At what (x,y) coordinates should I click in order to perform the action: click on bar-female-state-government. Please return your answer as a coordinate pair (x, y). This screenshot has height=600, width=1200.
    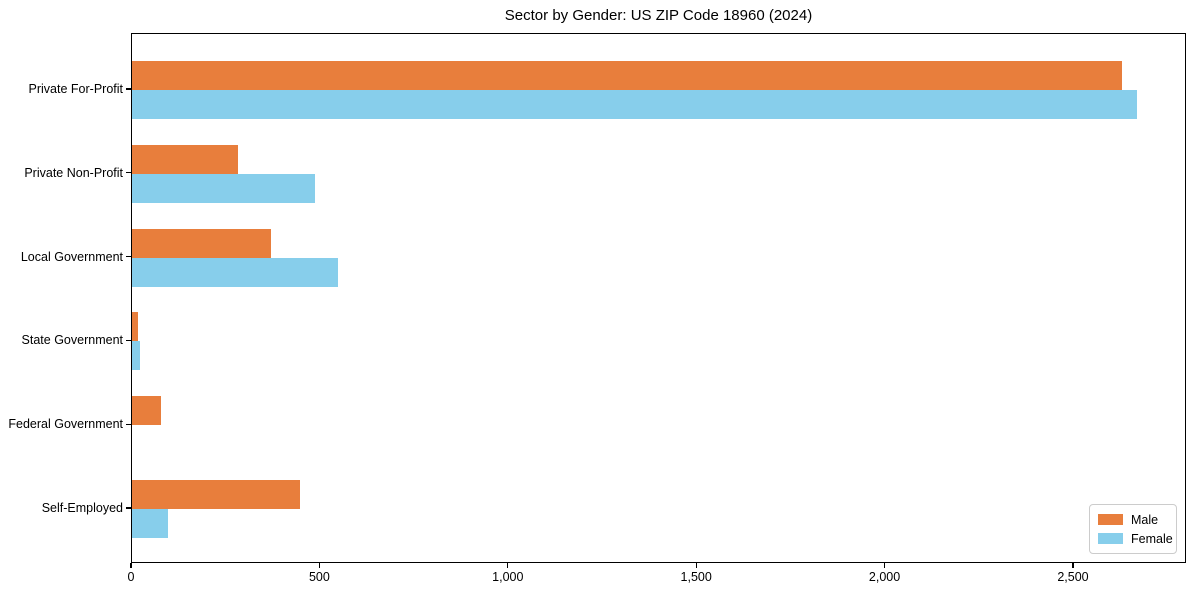
    Looking at the image, I should click on (136, 356).